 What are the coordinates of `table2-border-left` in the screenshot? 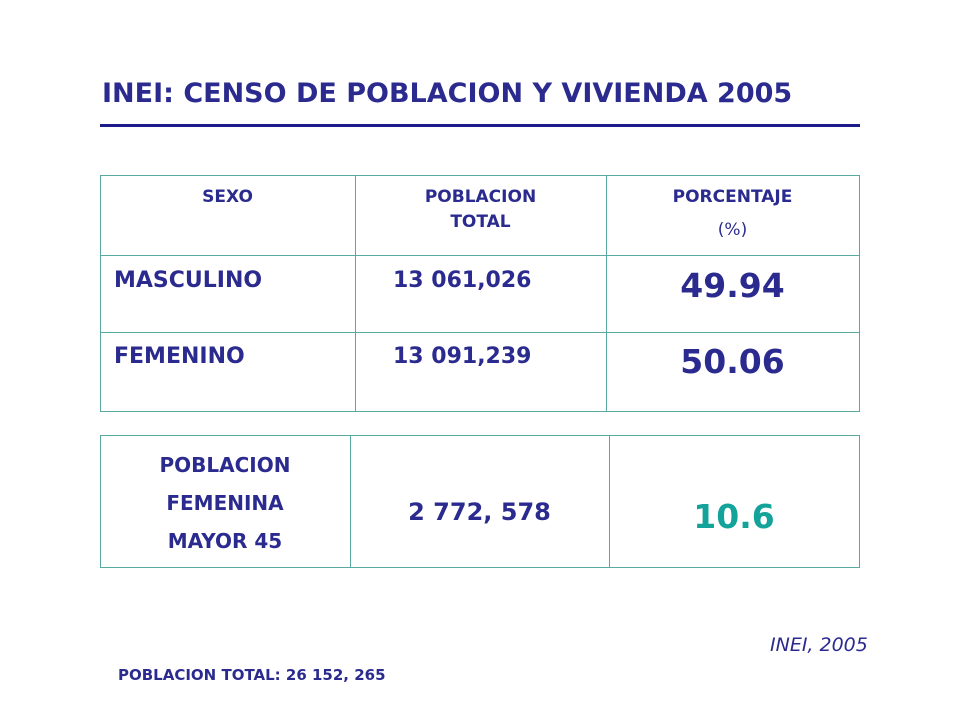 It's located at (100, 501).